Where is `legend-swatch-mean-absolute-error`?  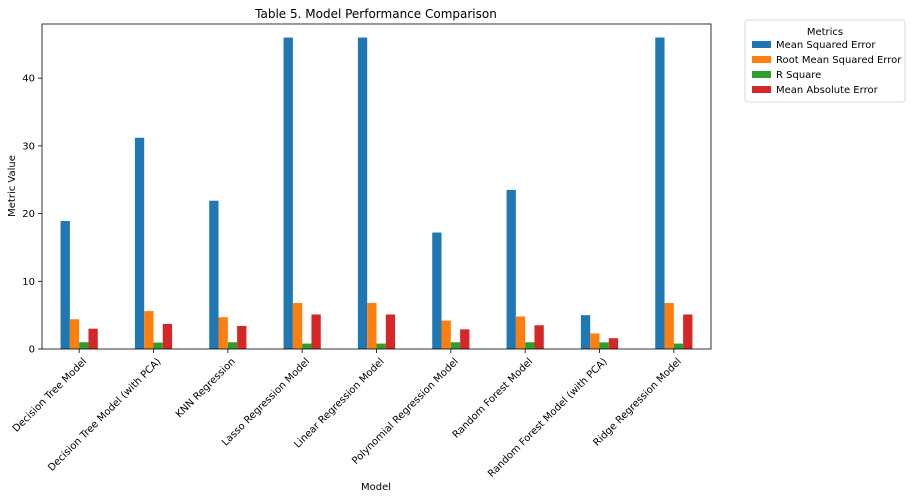 legend-swatch-mean-absolute-error is located at coordinates (761, 89).